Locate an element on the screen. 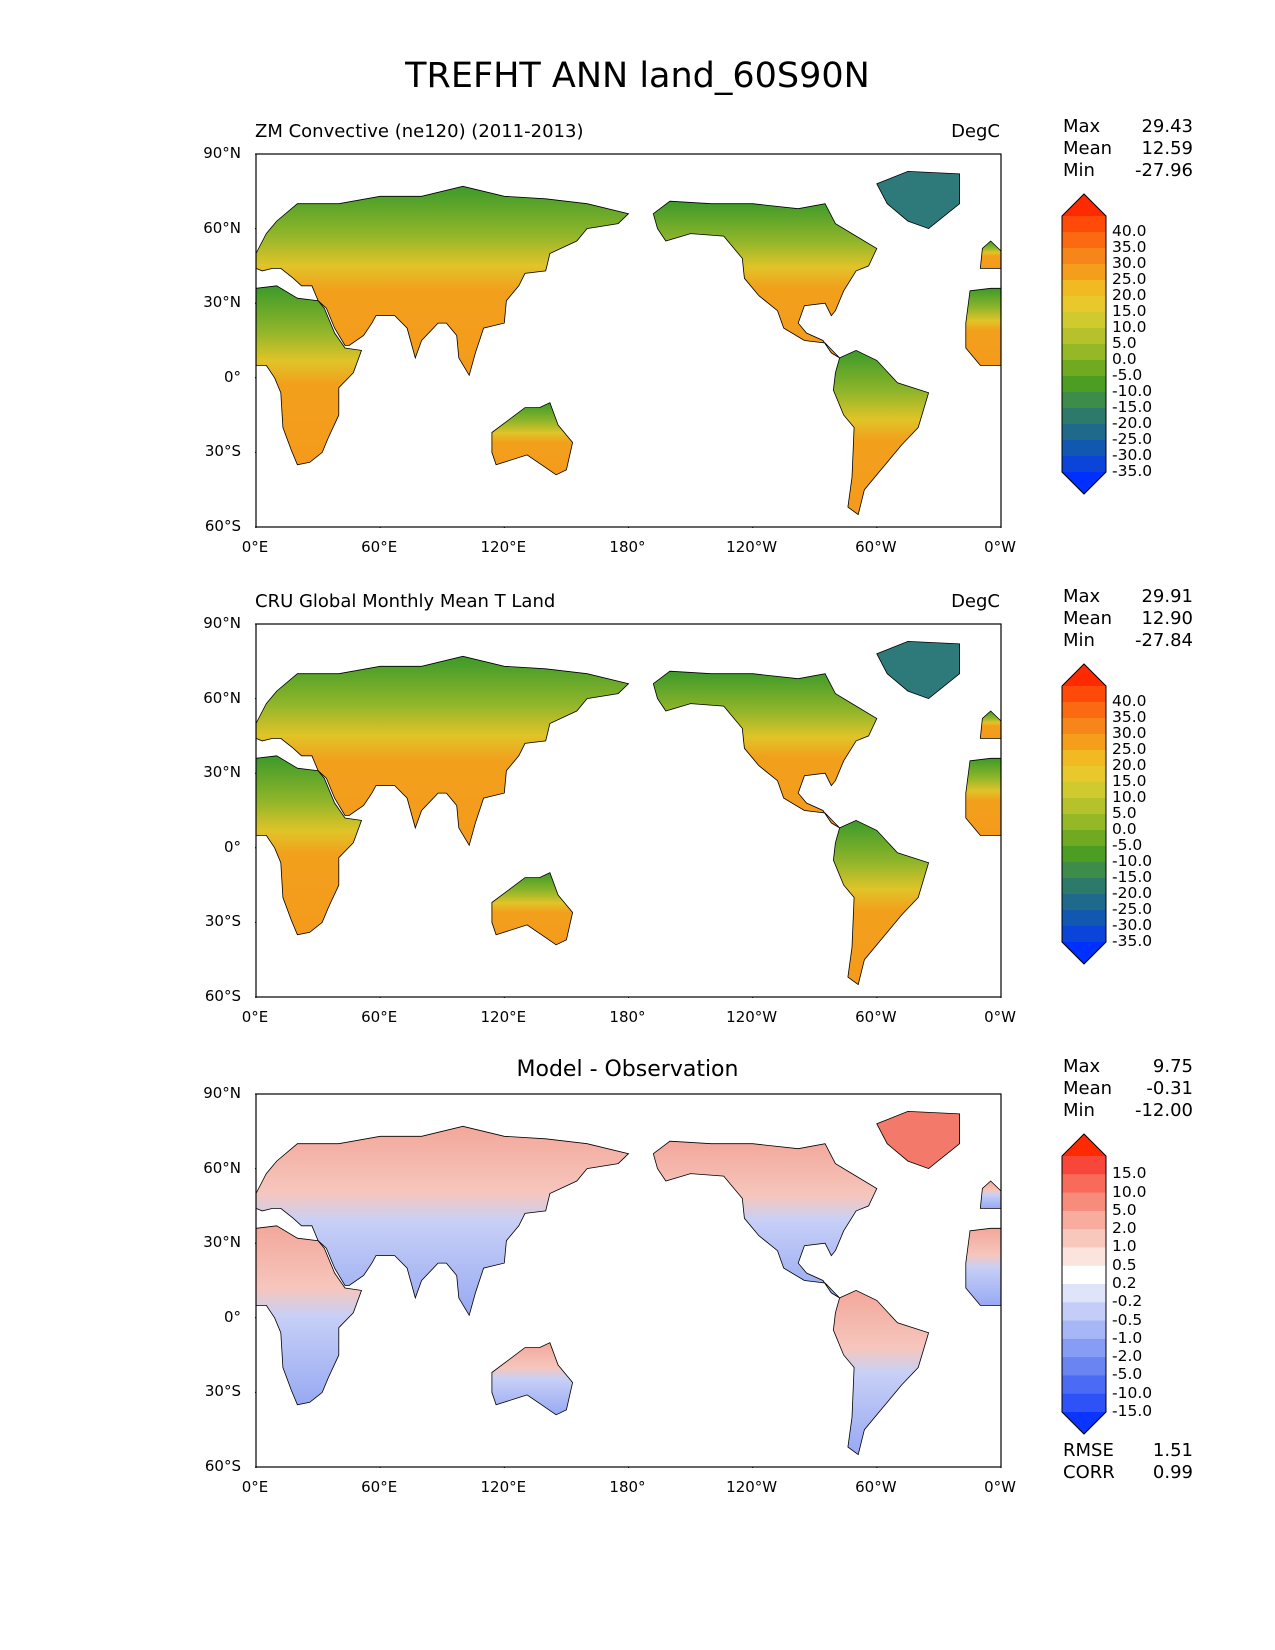 The image size is (1275, 1650). y-tick-label: 60°N is located at coordinates (222, 1167).